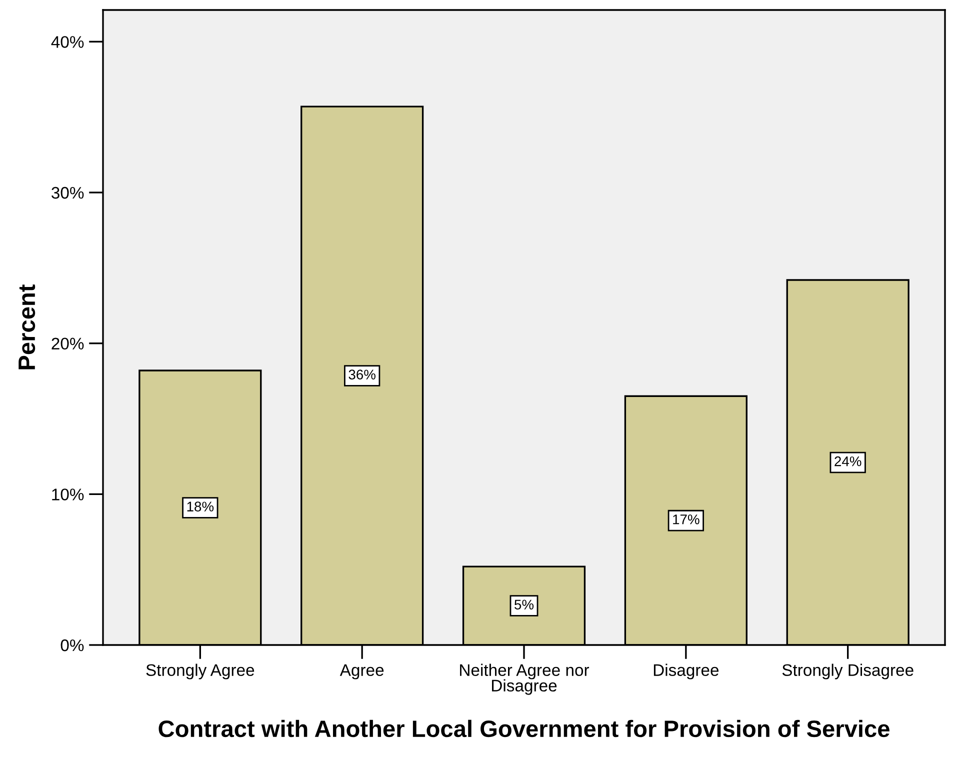 The width and height of the screenshot is (960, 773). I want to click on y-tick-label: 10%, so click(68, 494).